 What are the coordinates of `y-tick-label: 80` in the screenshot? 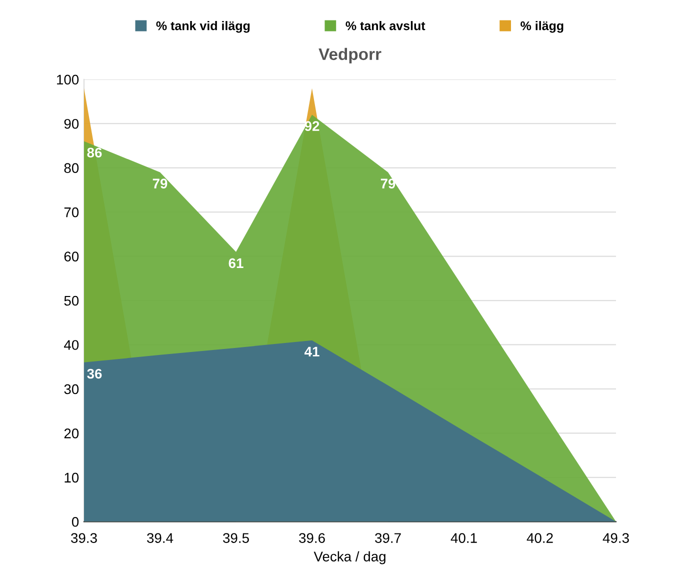 It's located at (71, 168).